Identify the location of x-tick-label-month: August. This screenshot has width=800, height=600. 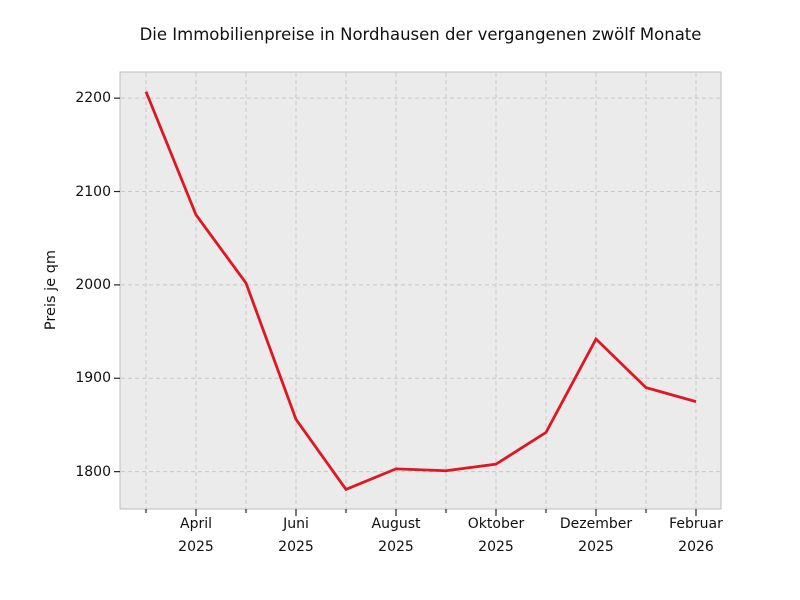
(396, 524).